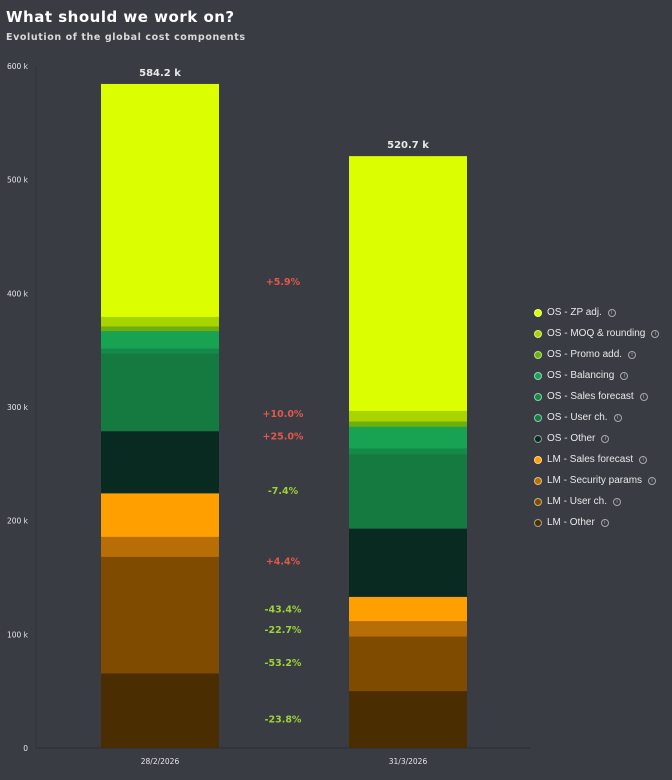  I want to click on chart-title: What should we work on?, so click(120, 17).